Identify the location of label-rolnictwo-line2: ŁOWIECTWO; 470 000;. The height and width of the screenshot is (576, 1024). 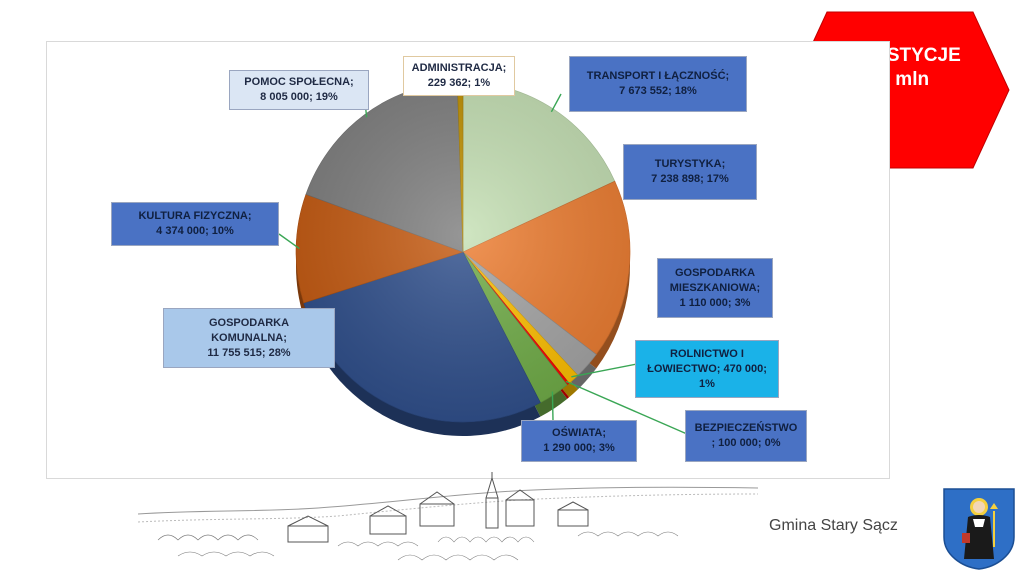
(707, 368).